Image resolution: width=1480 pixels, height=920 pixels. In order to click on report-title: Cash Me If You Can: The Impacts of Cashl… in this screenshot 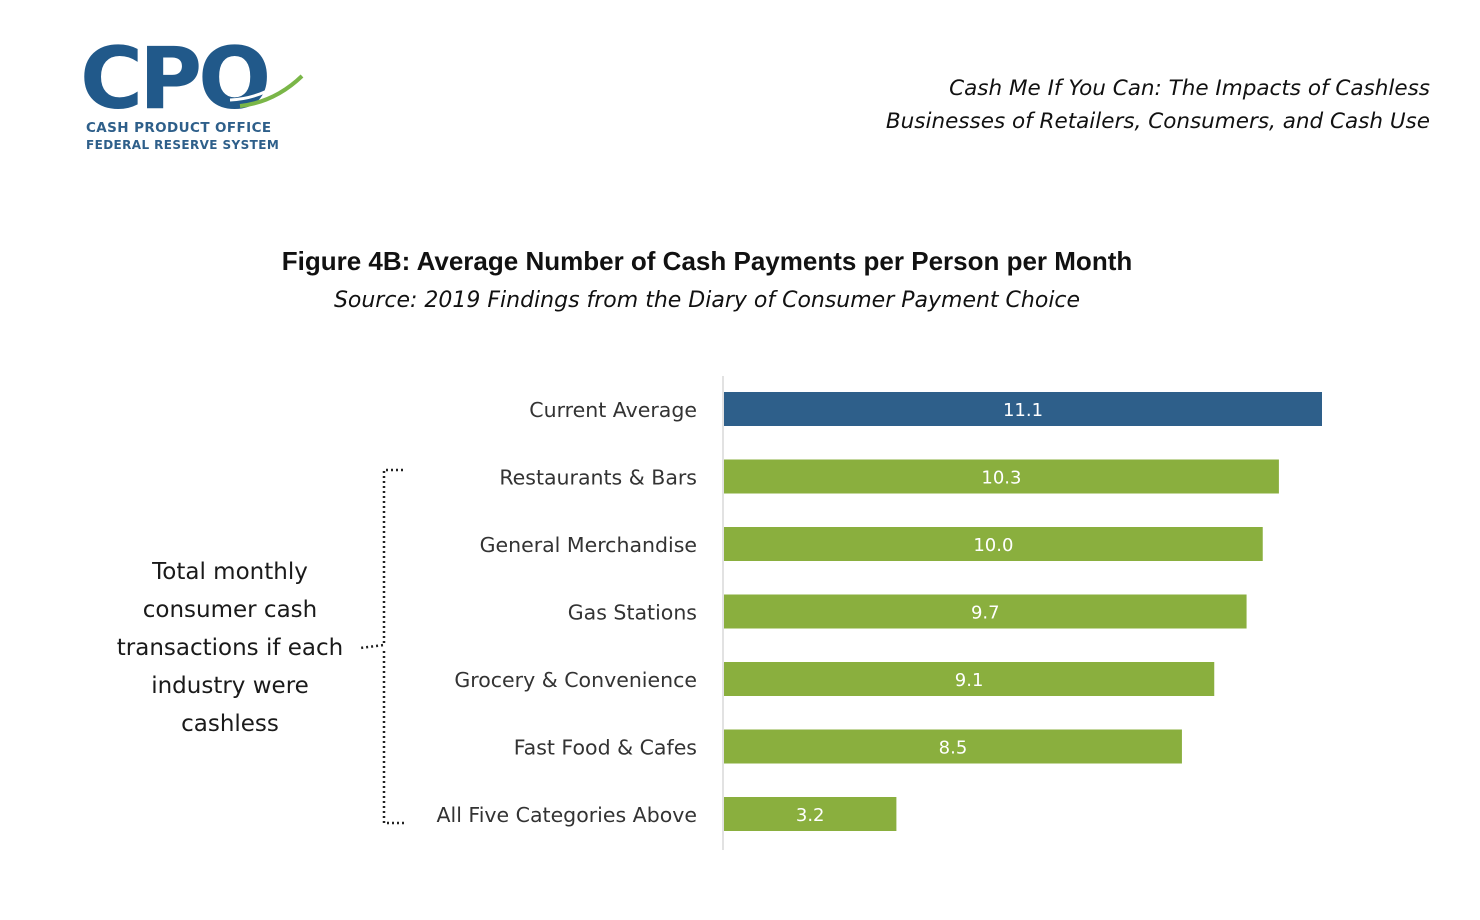, I will do `click(1158, 105)`.